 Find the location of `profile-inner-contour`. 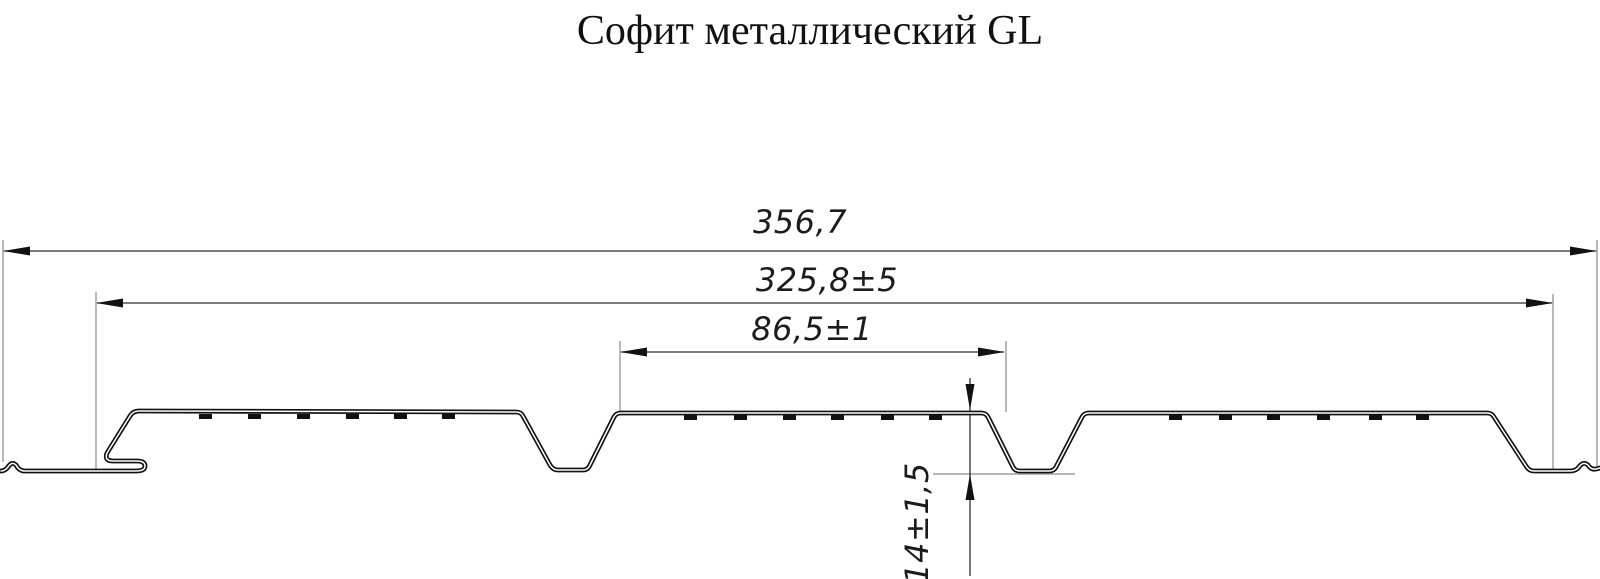

profile-inner-contour is located at coordinates (800, 441).